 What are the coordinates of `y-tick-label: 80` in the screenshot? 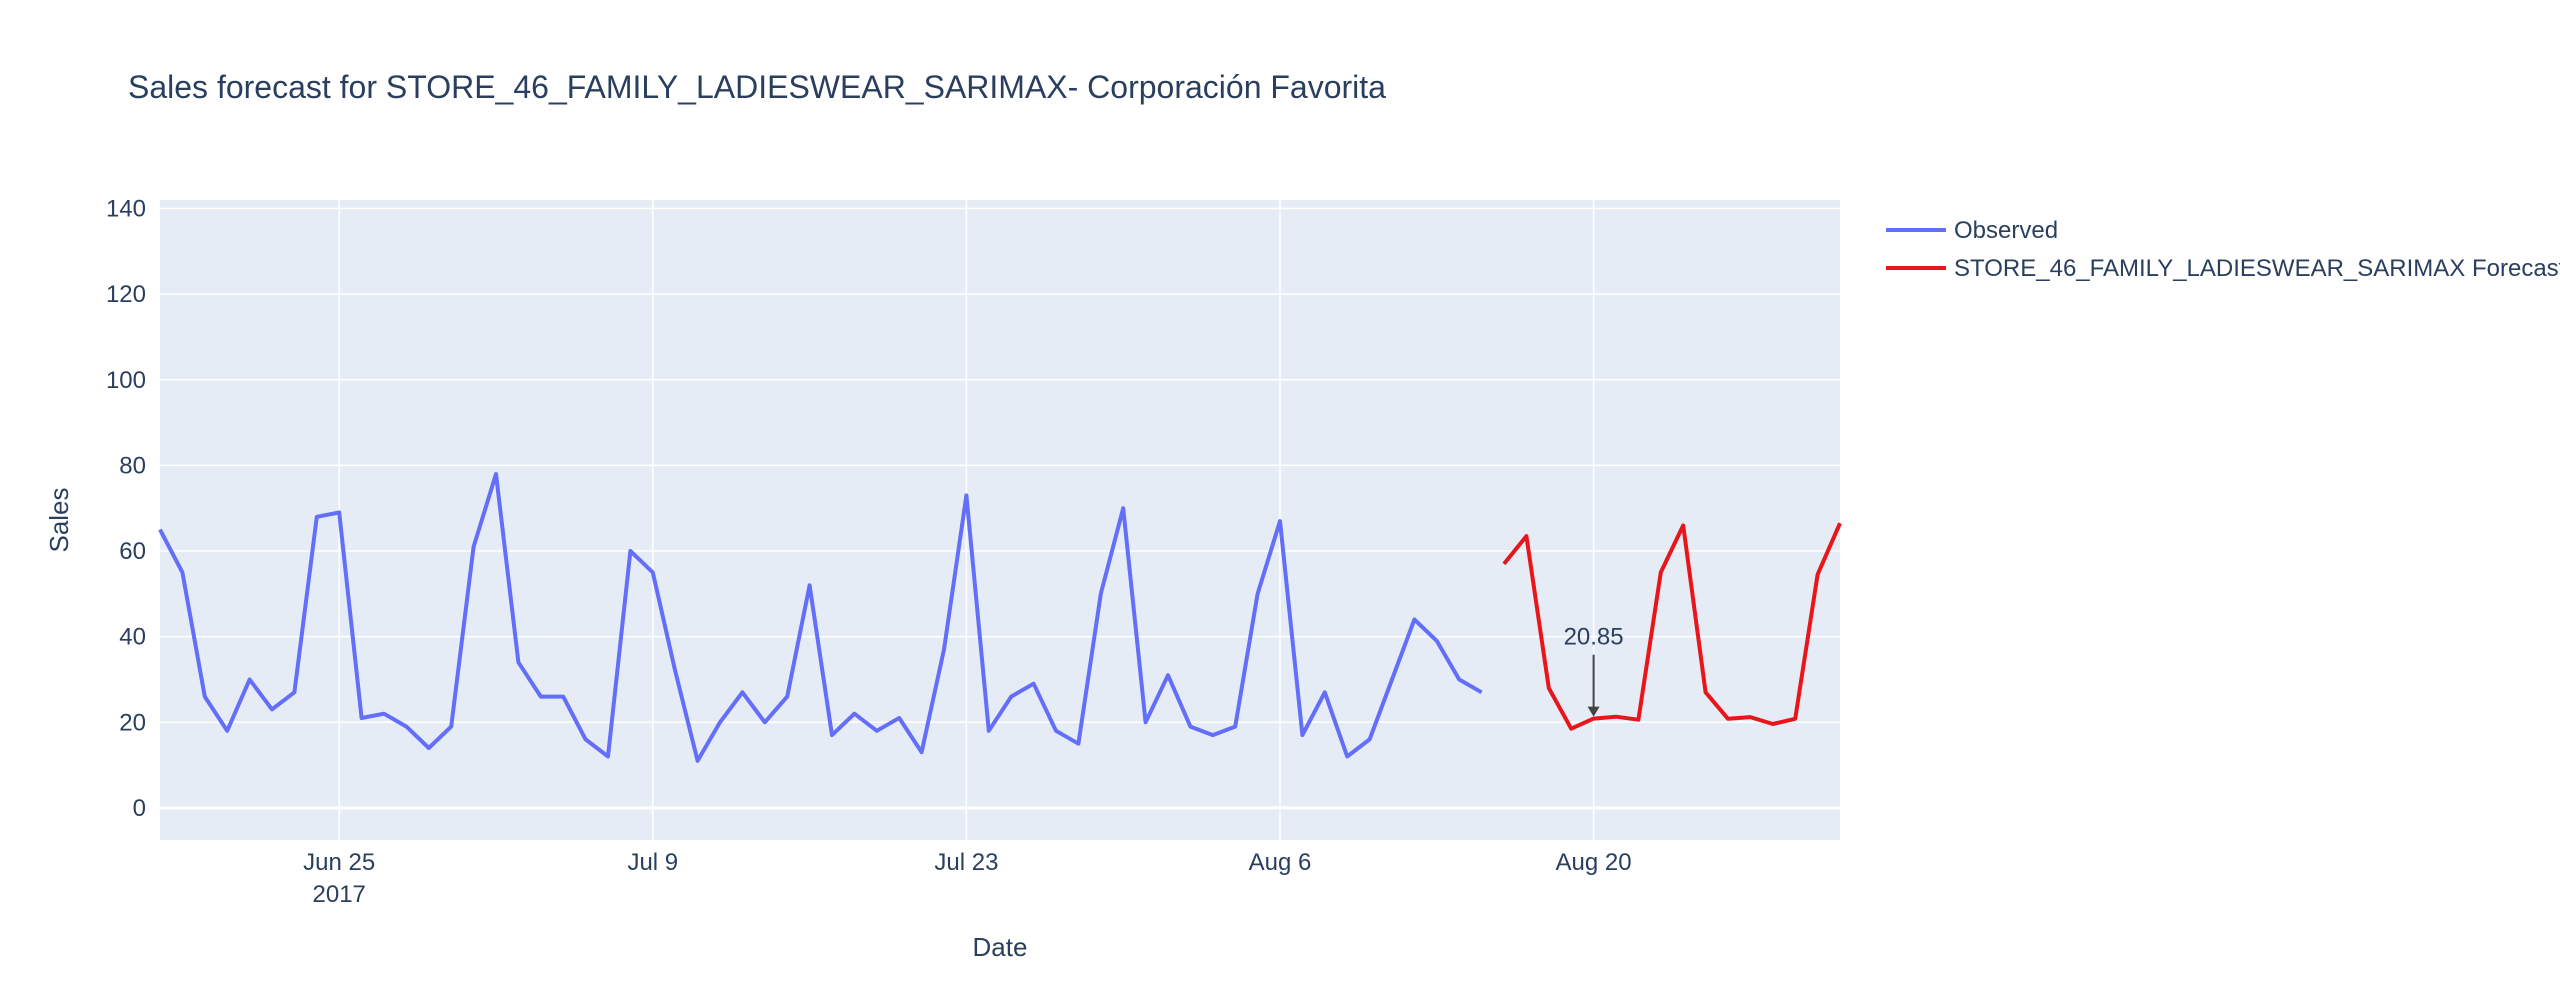 It's located at (132, 465).